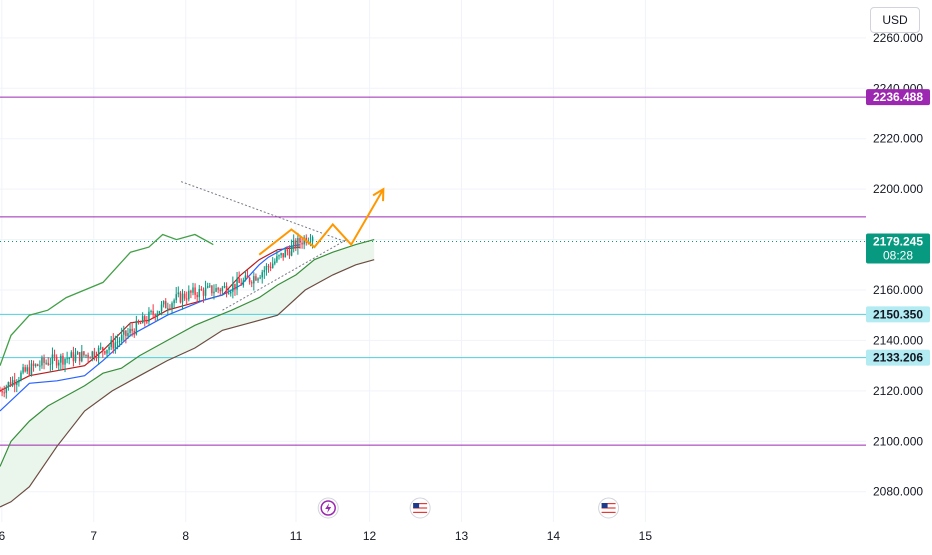  Describe the element at coordinates (898, 340) in the screenshot. I see `y-tick-label: 2140.000` at that location.